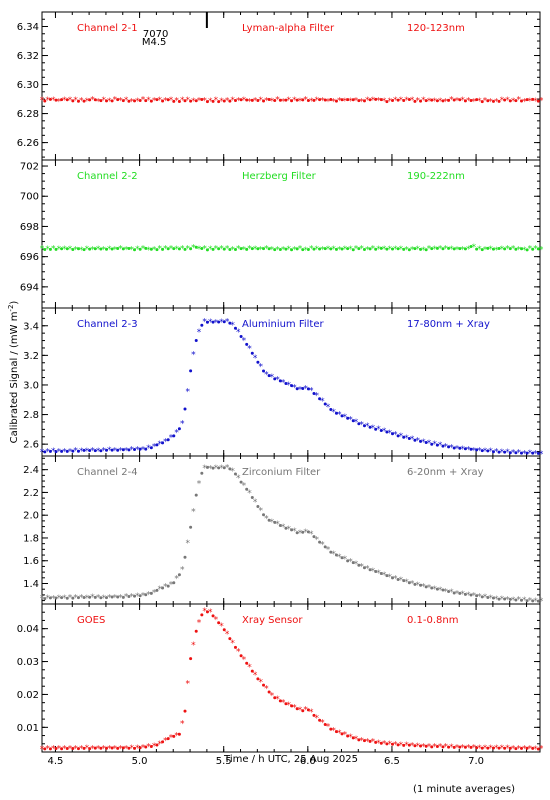  Describe the element at coordinates (290, 759) in the screenshot. I see `x-axis-title: Time / h UTC, 25 Aug 2025` at that location.